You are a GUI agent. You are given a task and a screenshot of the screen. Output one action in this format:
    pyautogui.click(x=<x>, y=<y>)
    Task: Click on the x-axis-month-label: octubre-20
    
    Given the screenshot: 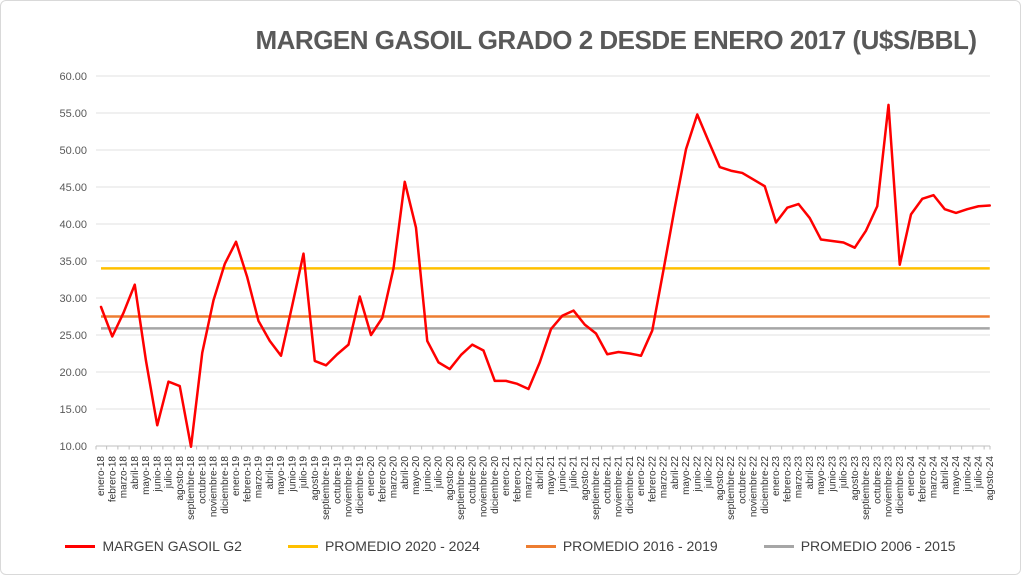 What is the action you would take?
    pyautogui.click(x=472, y=480)
    